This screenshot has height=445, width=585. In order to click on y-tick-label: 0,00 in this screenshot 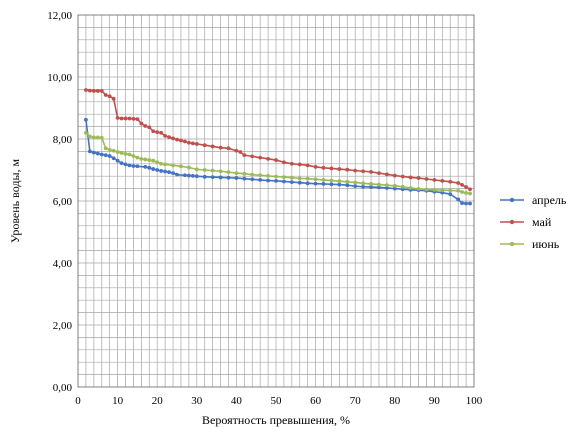, I will do `click(63, 388)`.